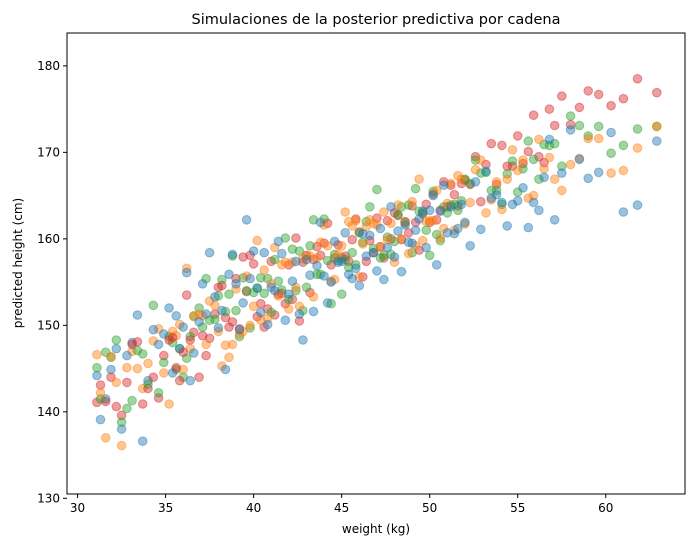 This screenshot has width=695, height=547. Describe the element at coordinates (48, 498) in the screenshot. I see `y-tick-label: 130` at that location.